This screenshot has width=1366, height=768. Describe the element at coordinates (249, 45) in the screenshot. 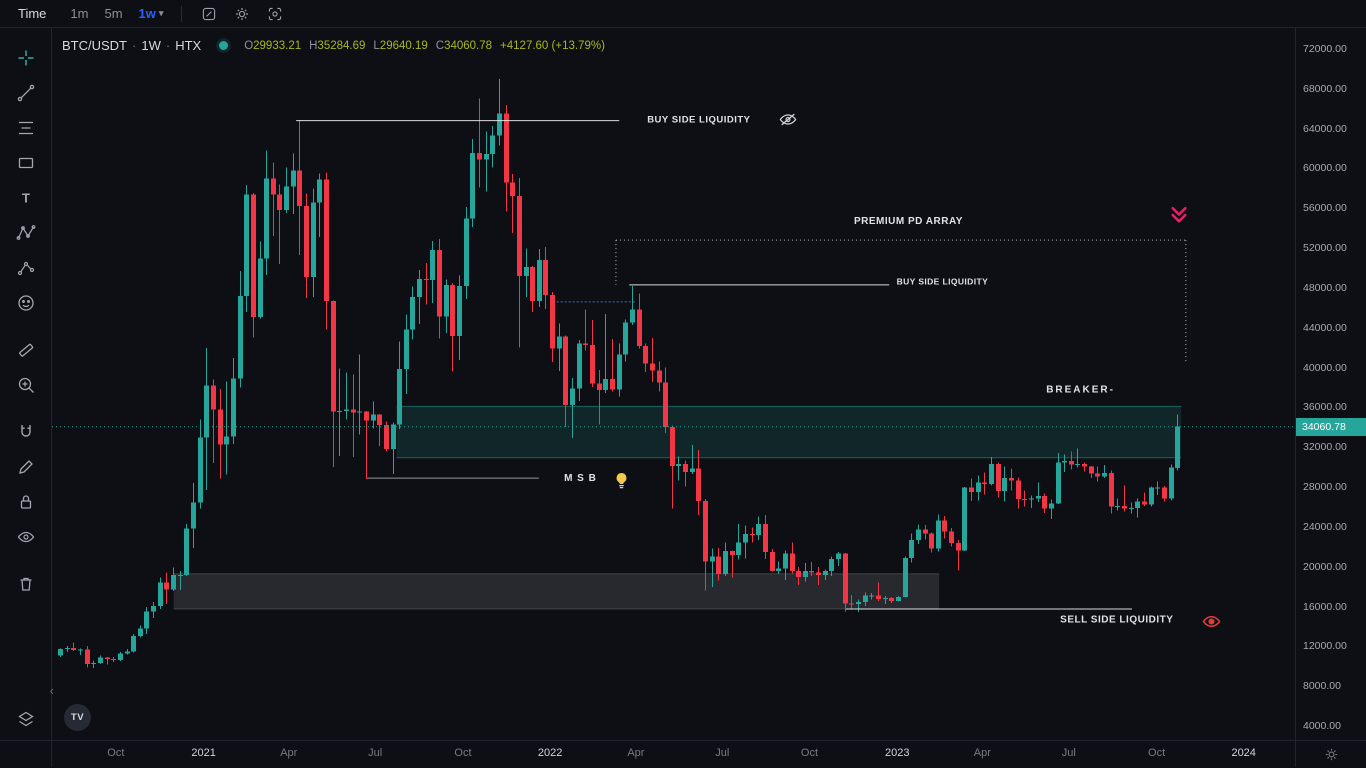

I see `open-label: O` at that location.